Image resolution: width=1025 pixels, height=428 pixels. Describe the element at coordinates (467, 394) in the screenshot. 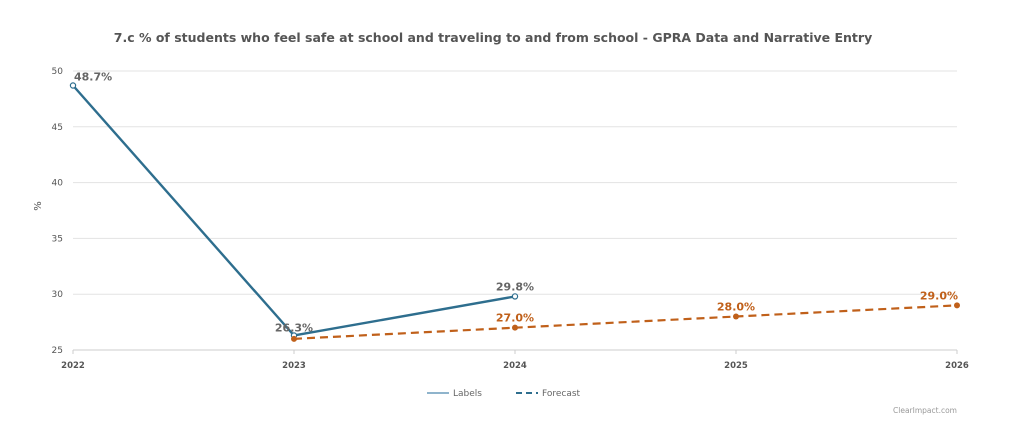

I see `legend-label-labels: Labels` at that location.